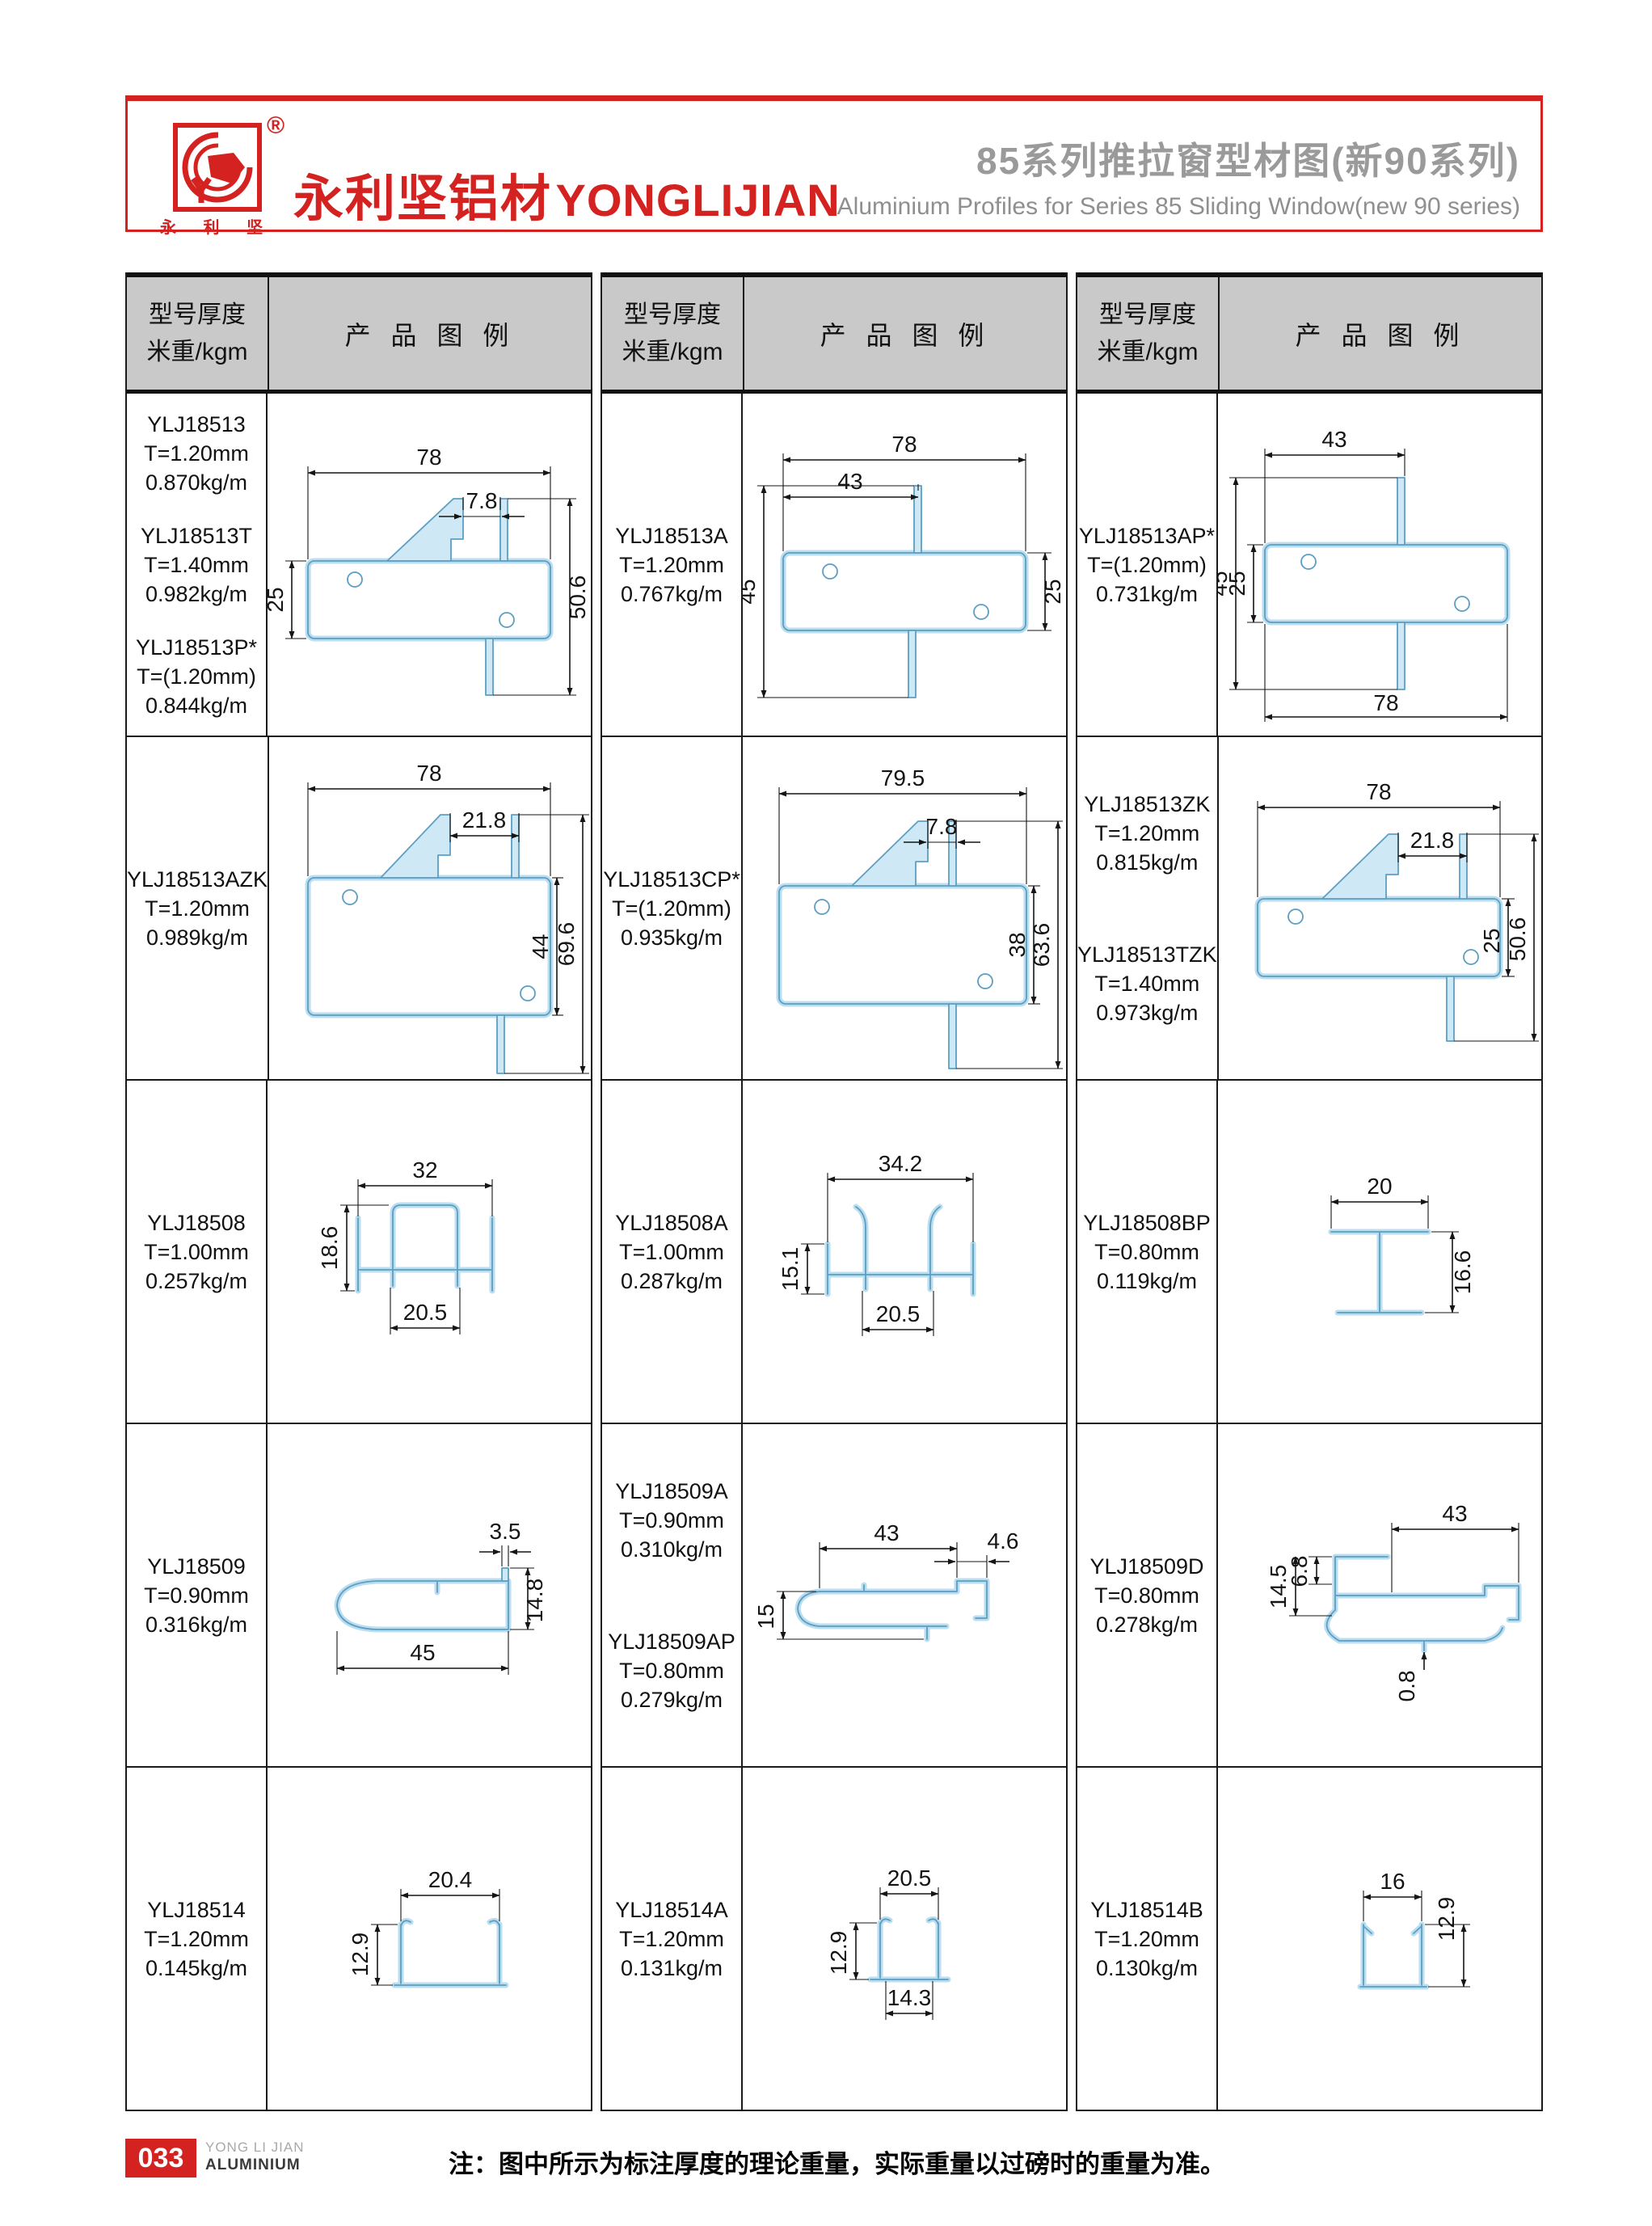 Image resolution: width=1652 pixels, height=2226 pixels. What do you see at coordinates (196, 1624) in the screenshot?
I see `meter-weight: 0.316kg/m` at bounding box center [196, 1624].